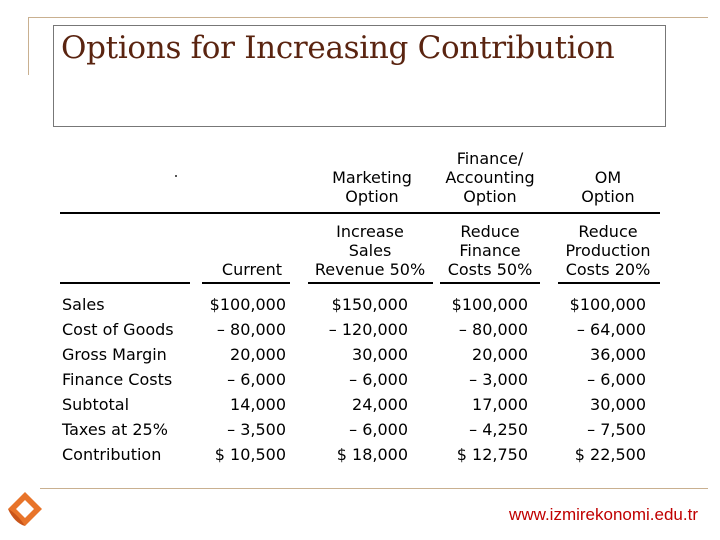 The height and width of the screenshot is (540, 720). Describe the element at coordinates (500, 404) in the screenshot. I see `cell: 17,000` at that location.